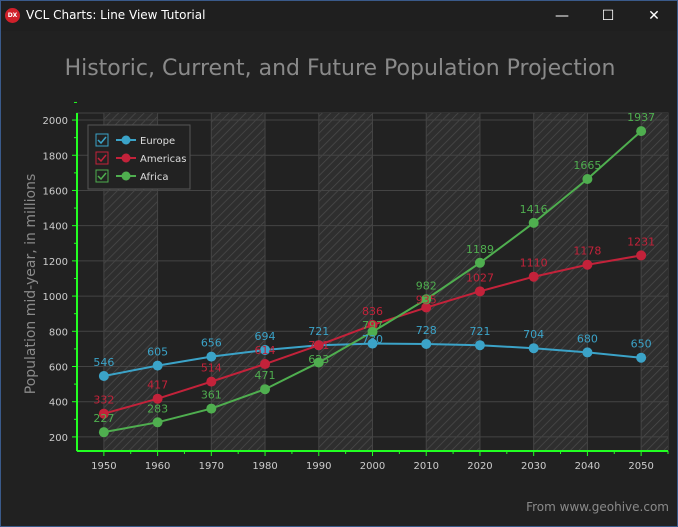  I want to click on maximize-button: ☐, so click(608, 16).